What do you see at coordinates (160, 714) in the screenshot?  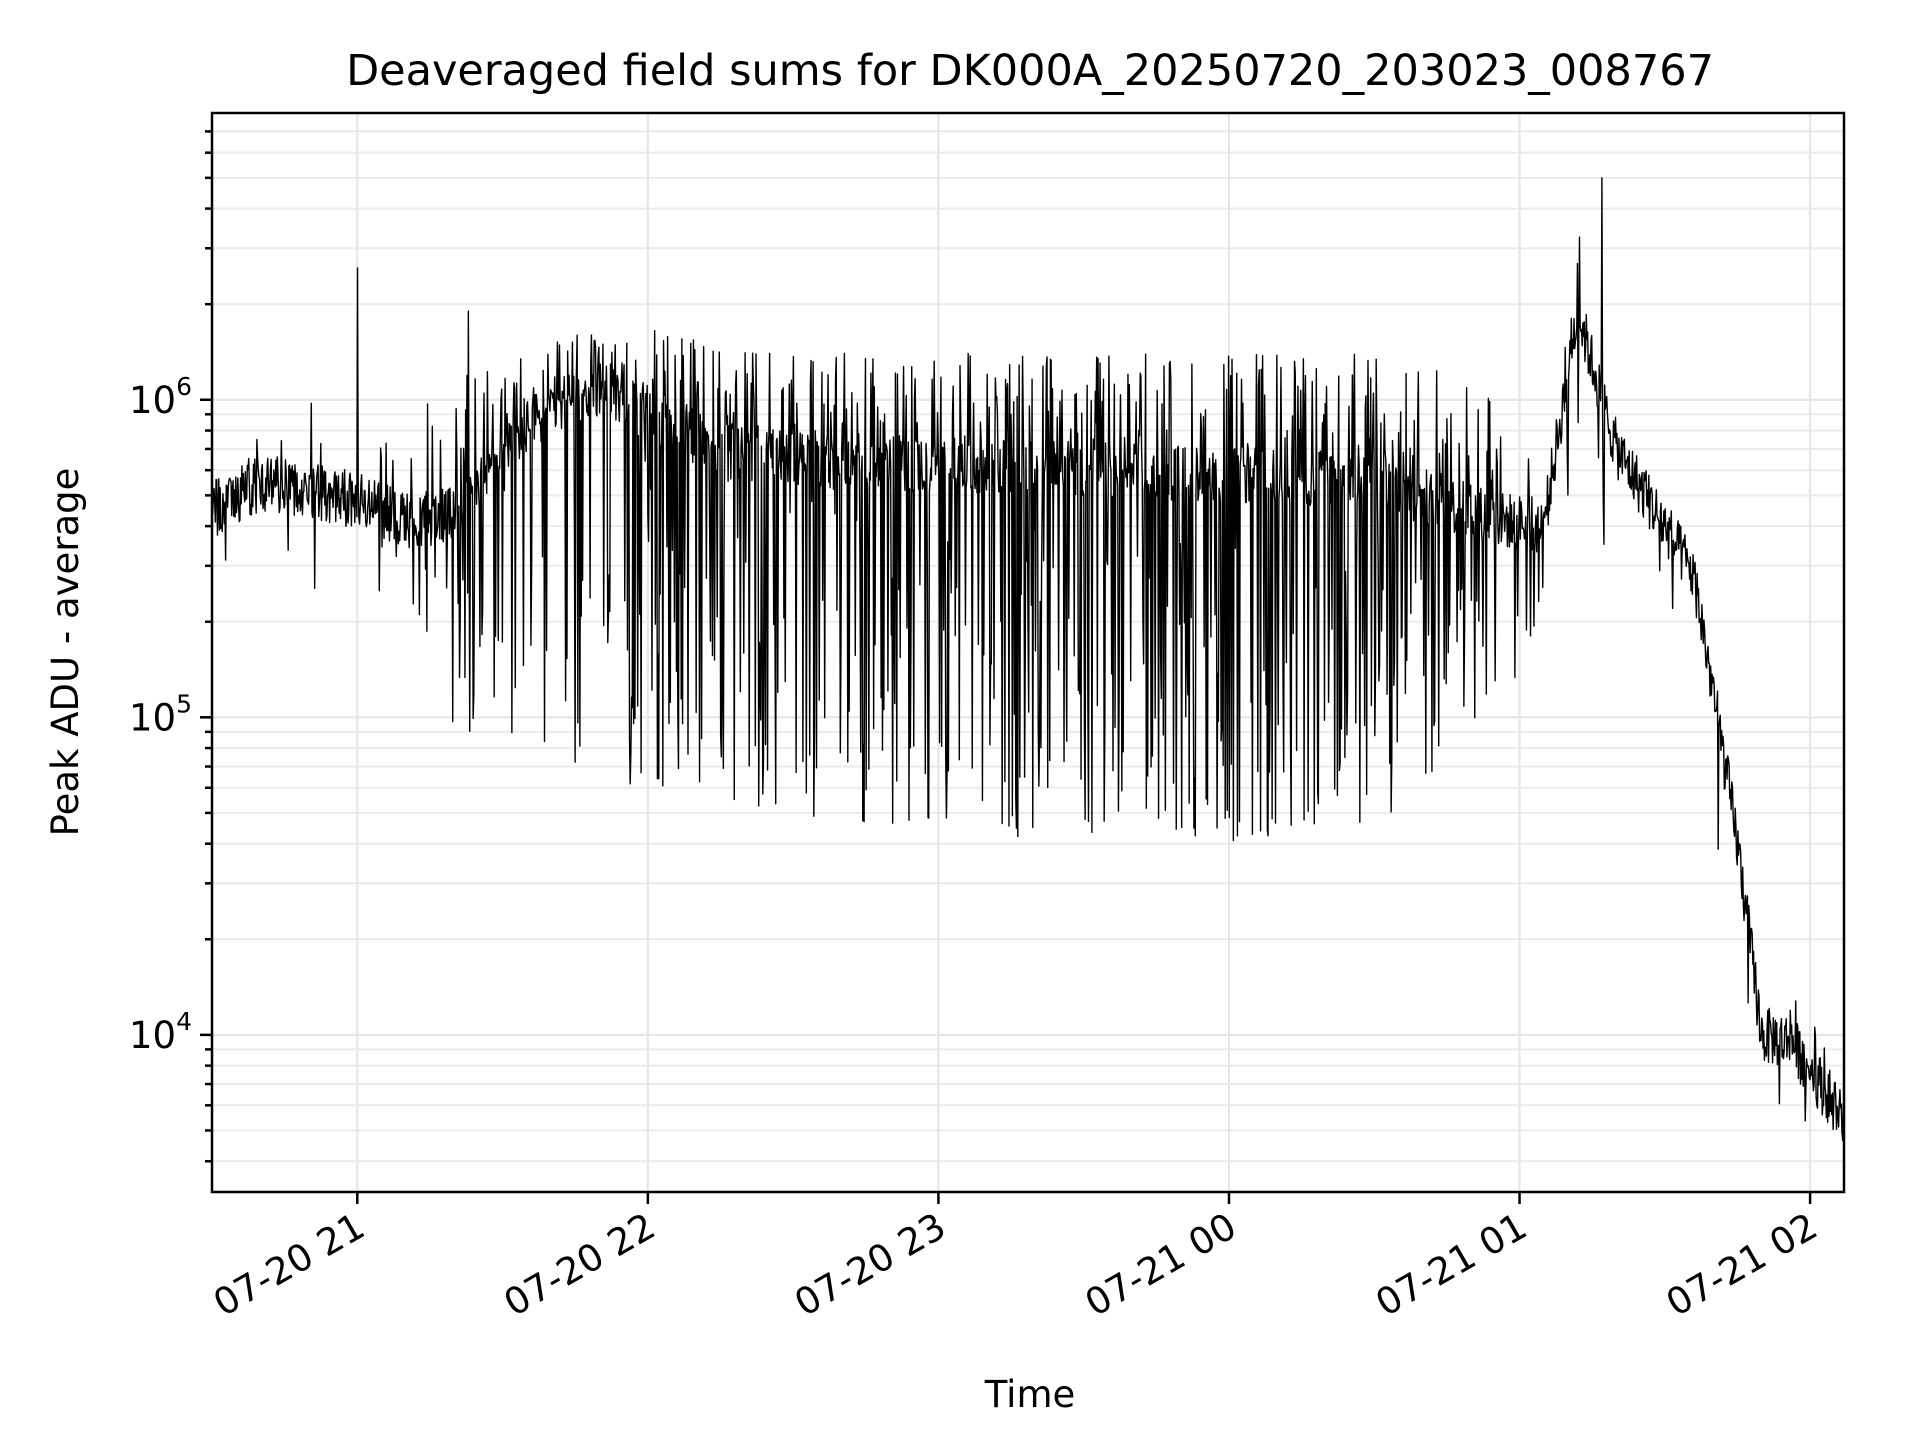 I see `y-tick-label: 10⁵` at bounding box center [160, 714].